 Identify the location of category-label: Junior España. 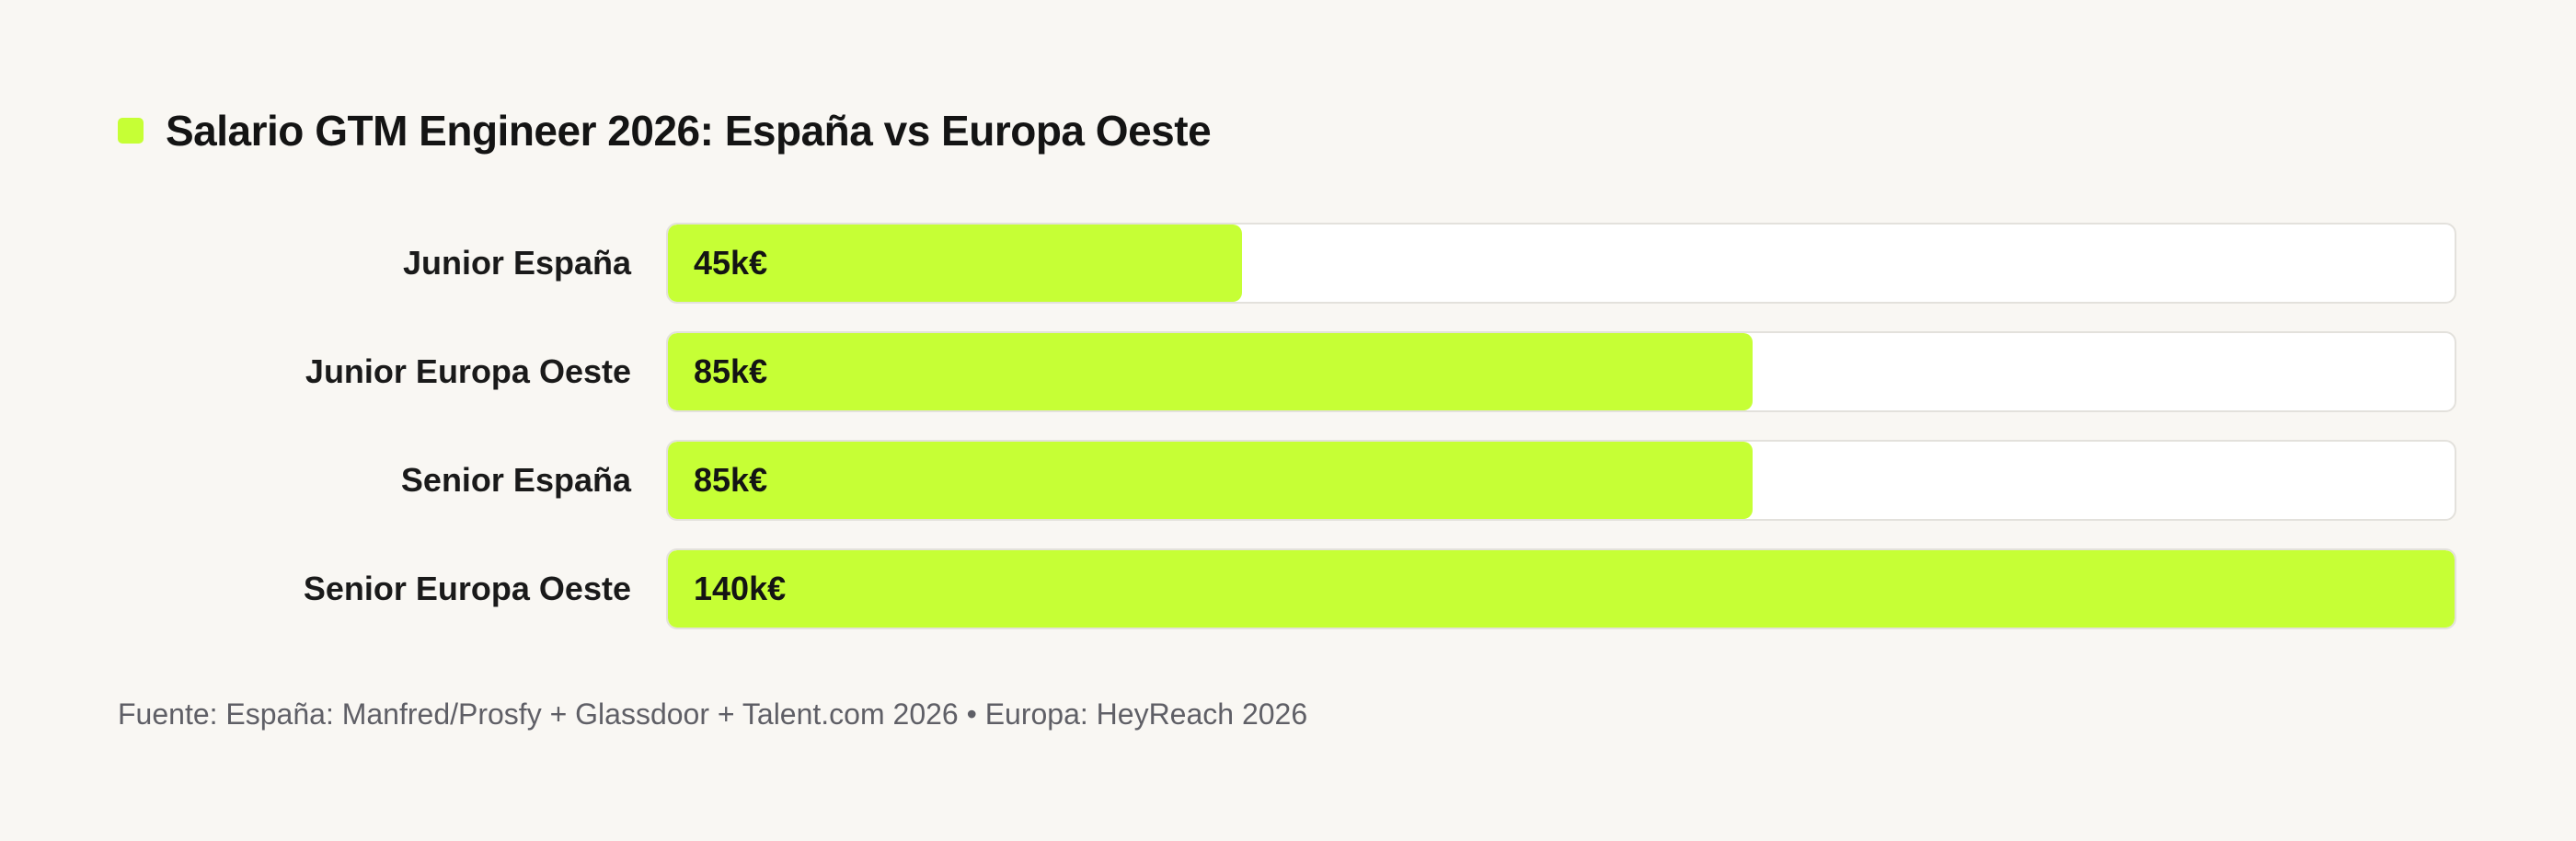
(516, 263).